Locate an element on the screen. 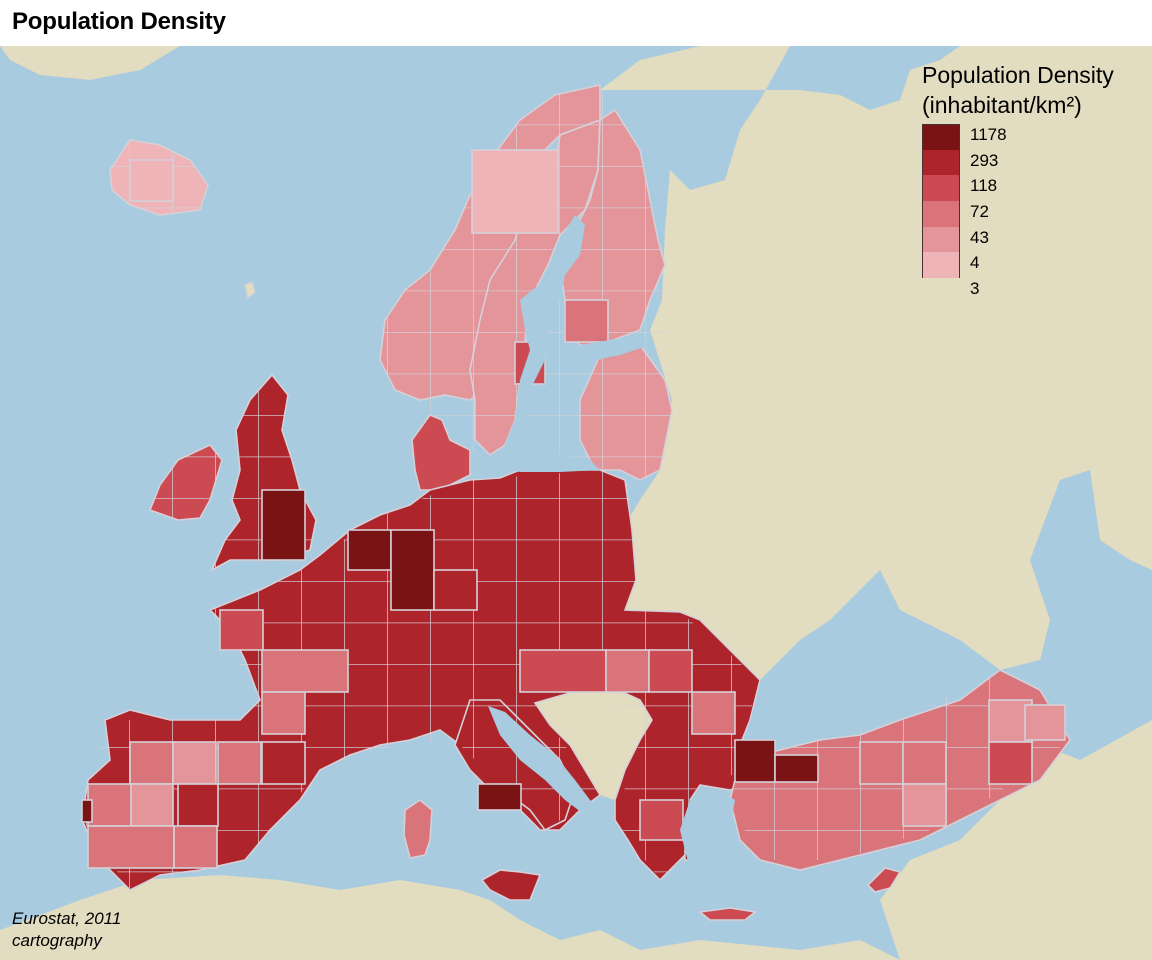  legend-item: 1178 is located at coordinates (1018, 137).